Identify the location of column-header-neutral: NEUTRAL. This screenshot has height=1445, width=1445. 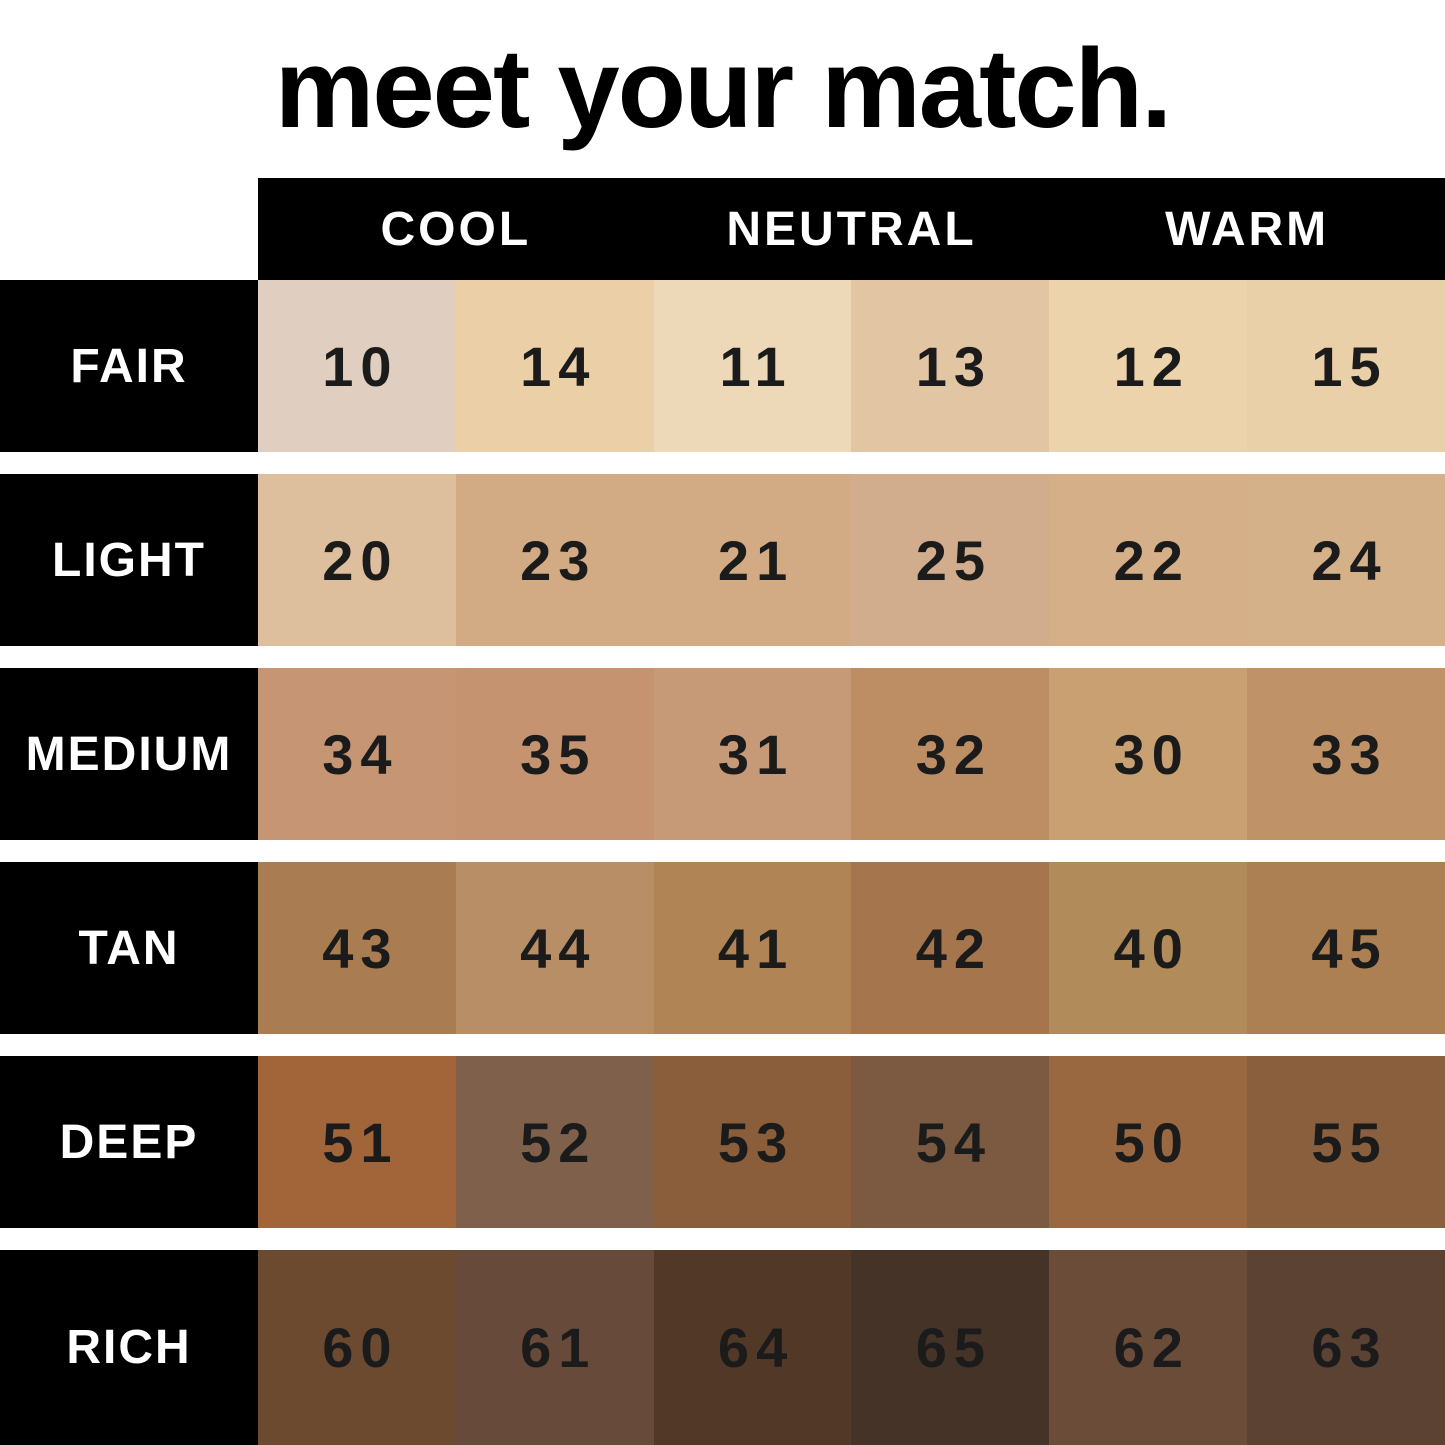
(851, 229).